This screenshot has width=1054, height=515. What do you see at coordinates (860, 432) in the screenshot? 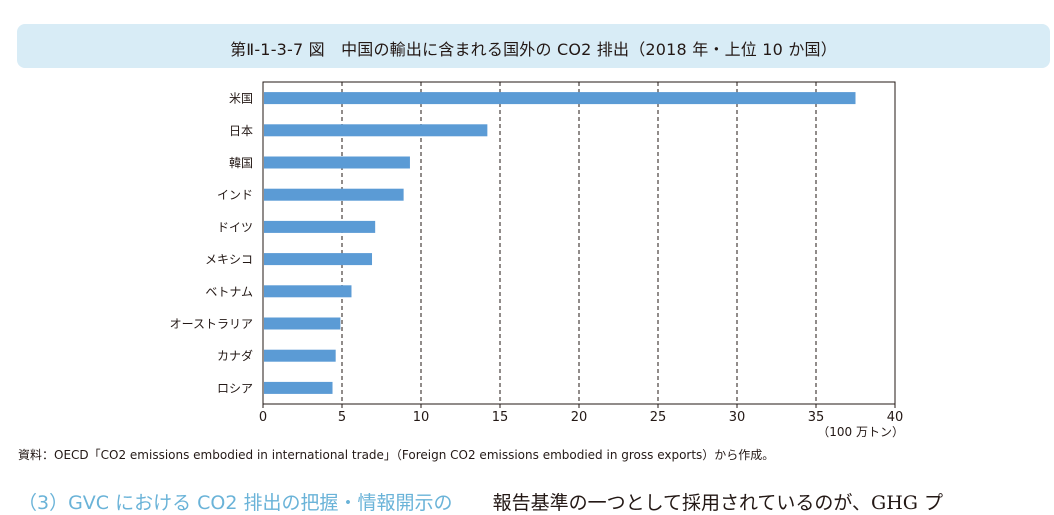
I see `x-axis-unit: （100 万トン）` at bounding box center [860, 432].